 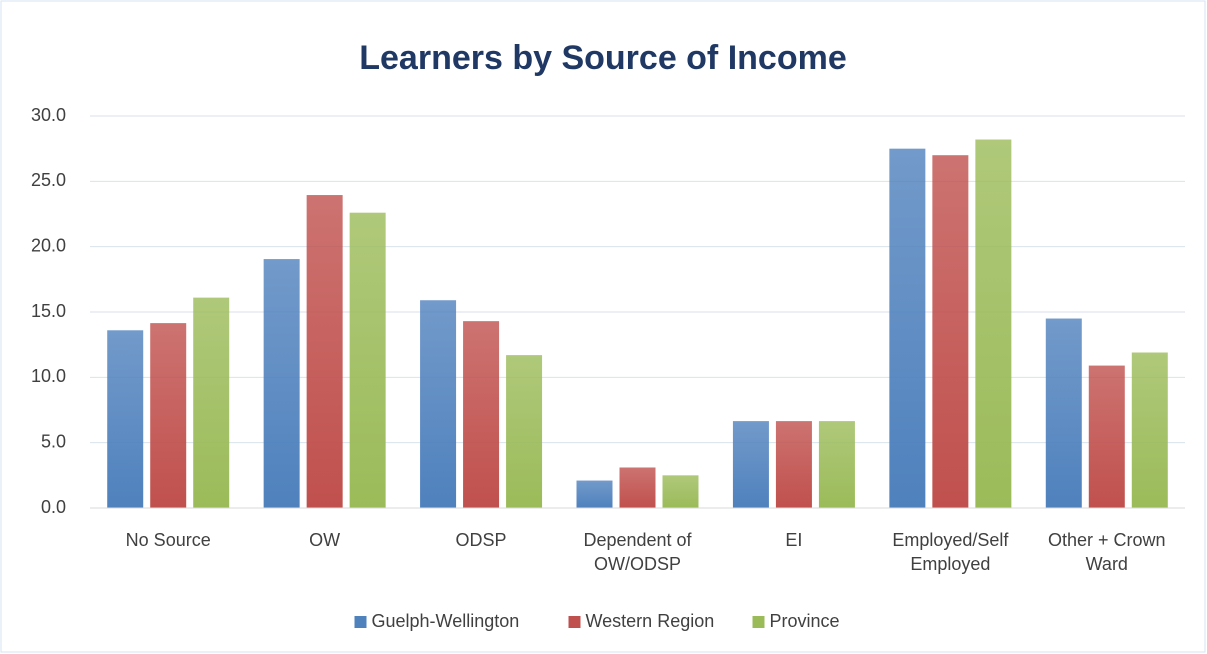 I want to click on y-tick-label: 30.0, so click(x=48, y=115).